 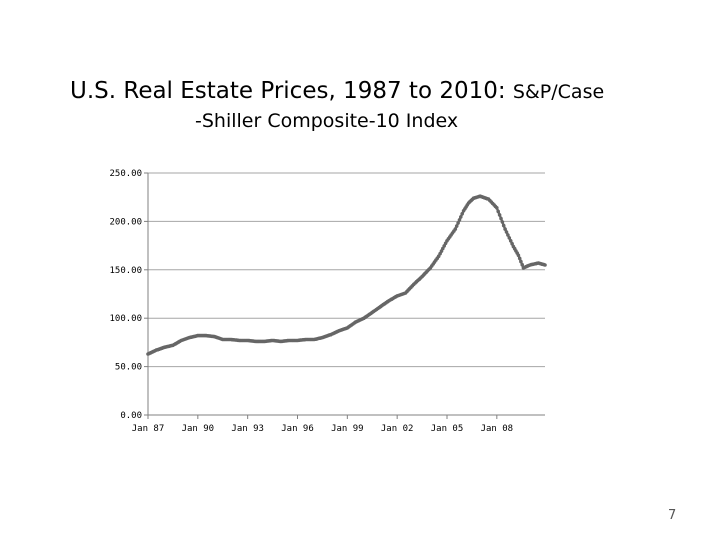 I want to click on chart-title-tail: S&P/Case, so click(x=558, y=92).